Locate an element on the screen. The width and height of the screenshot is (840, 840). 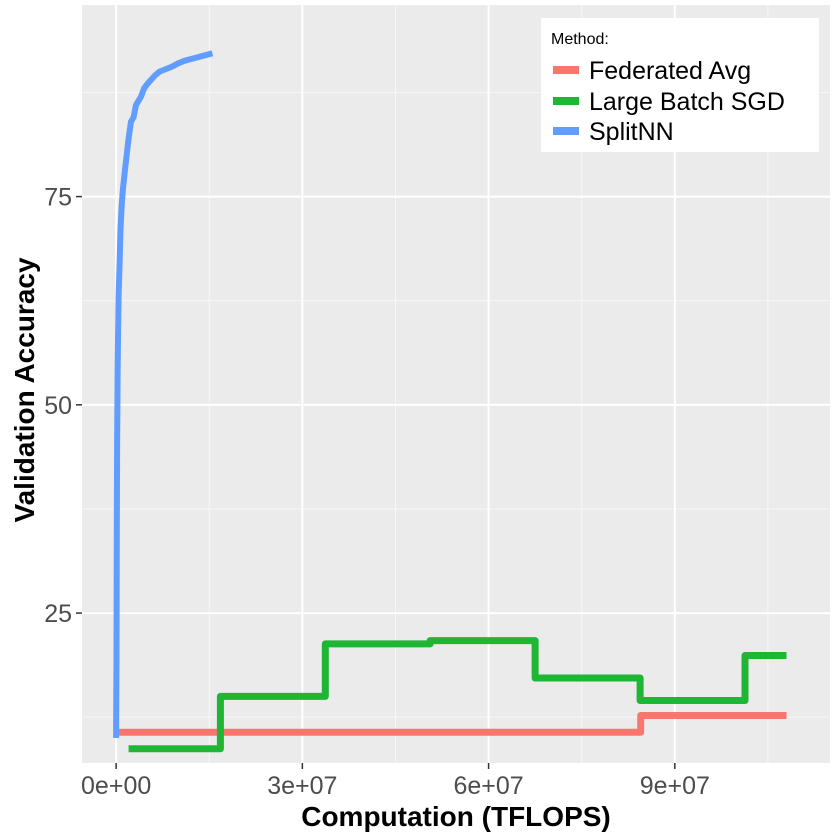
y-axis: 25 50 75 is located at coordinates (63, 406).